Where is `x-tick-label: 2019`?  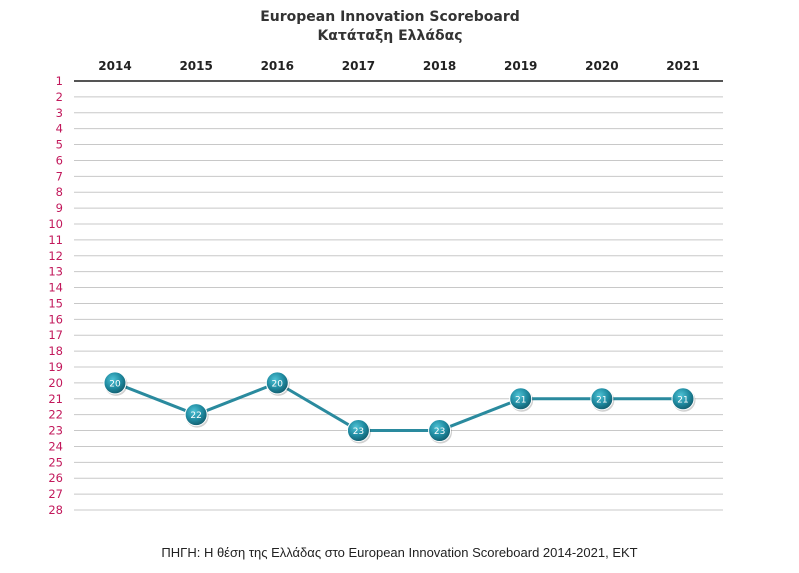
x-tick-label: 2019 is located at coordinates (520, 66).